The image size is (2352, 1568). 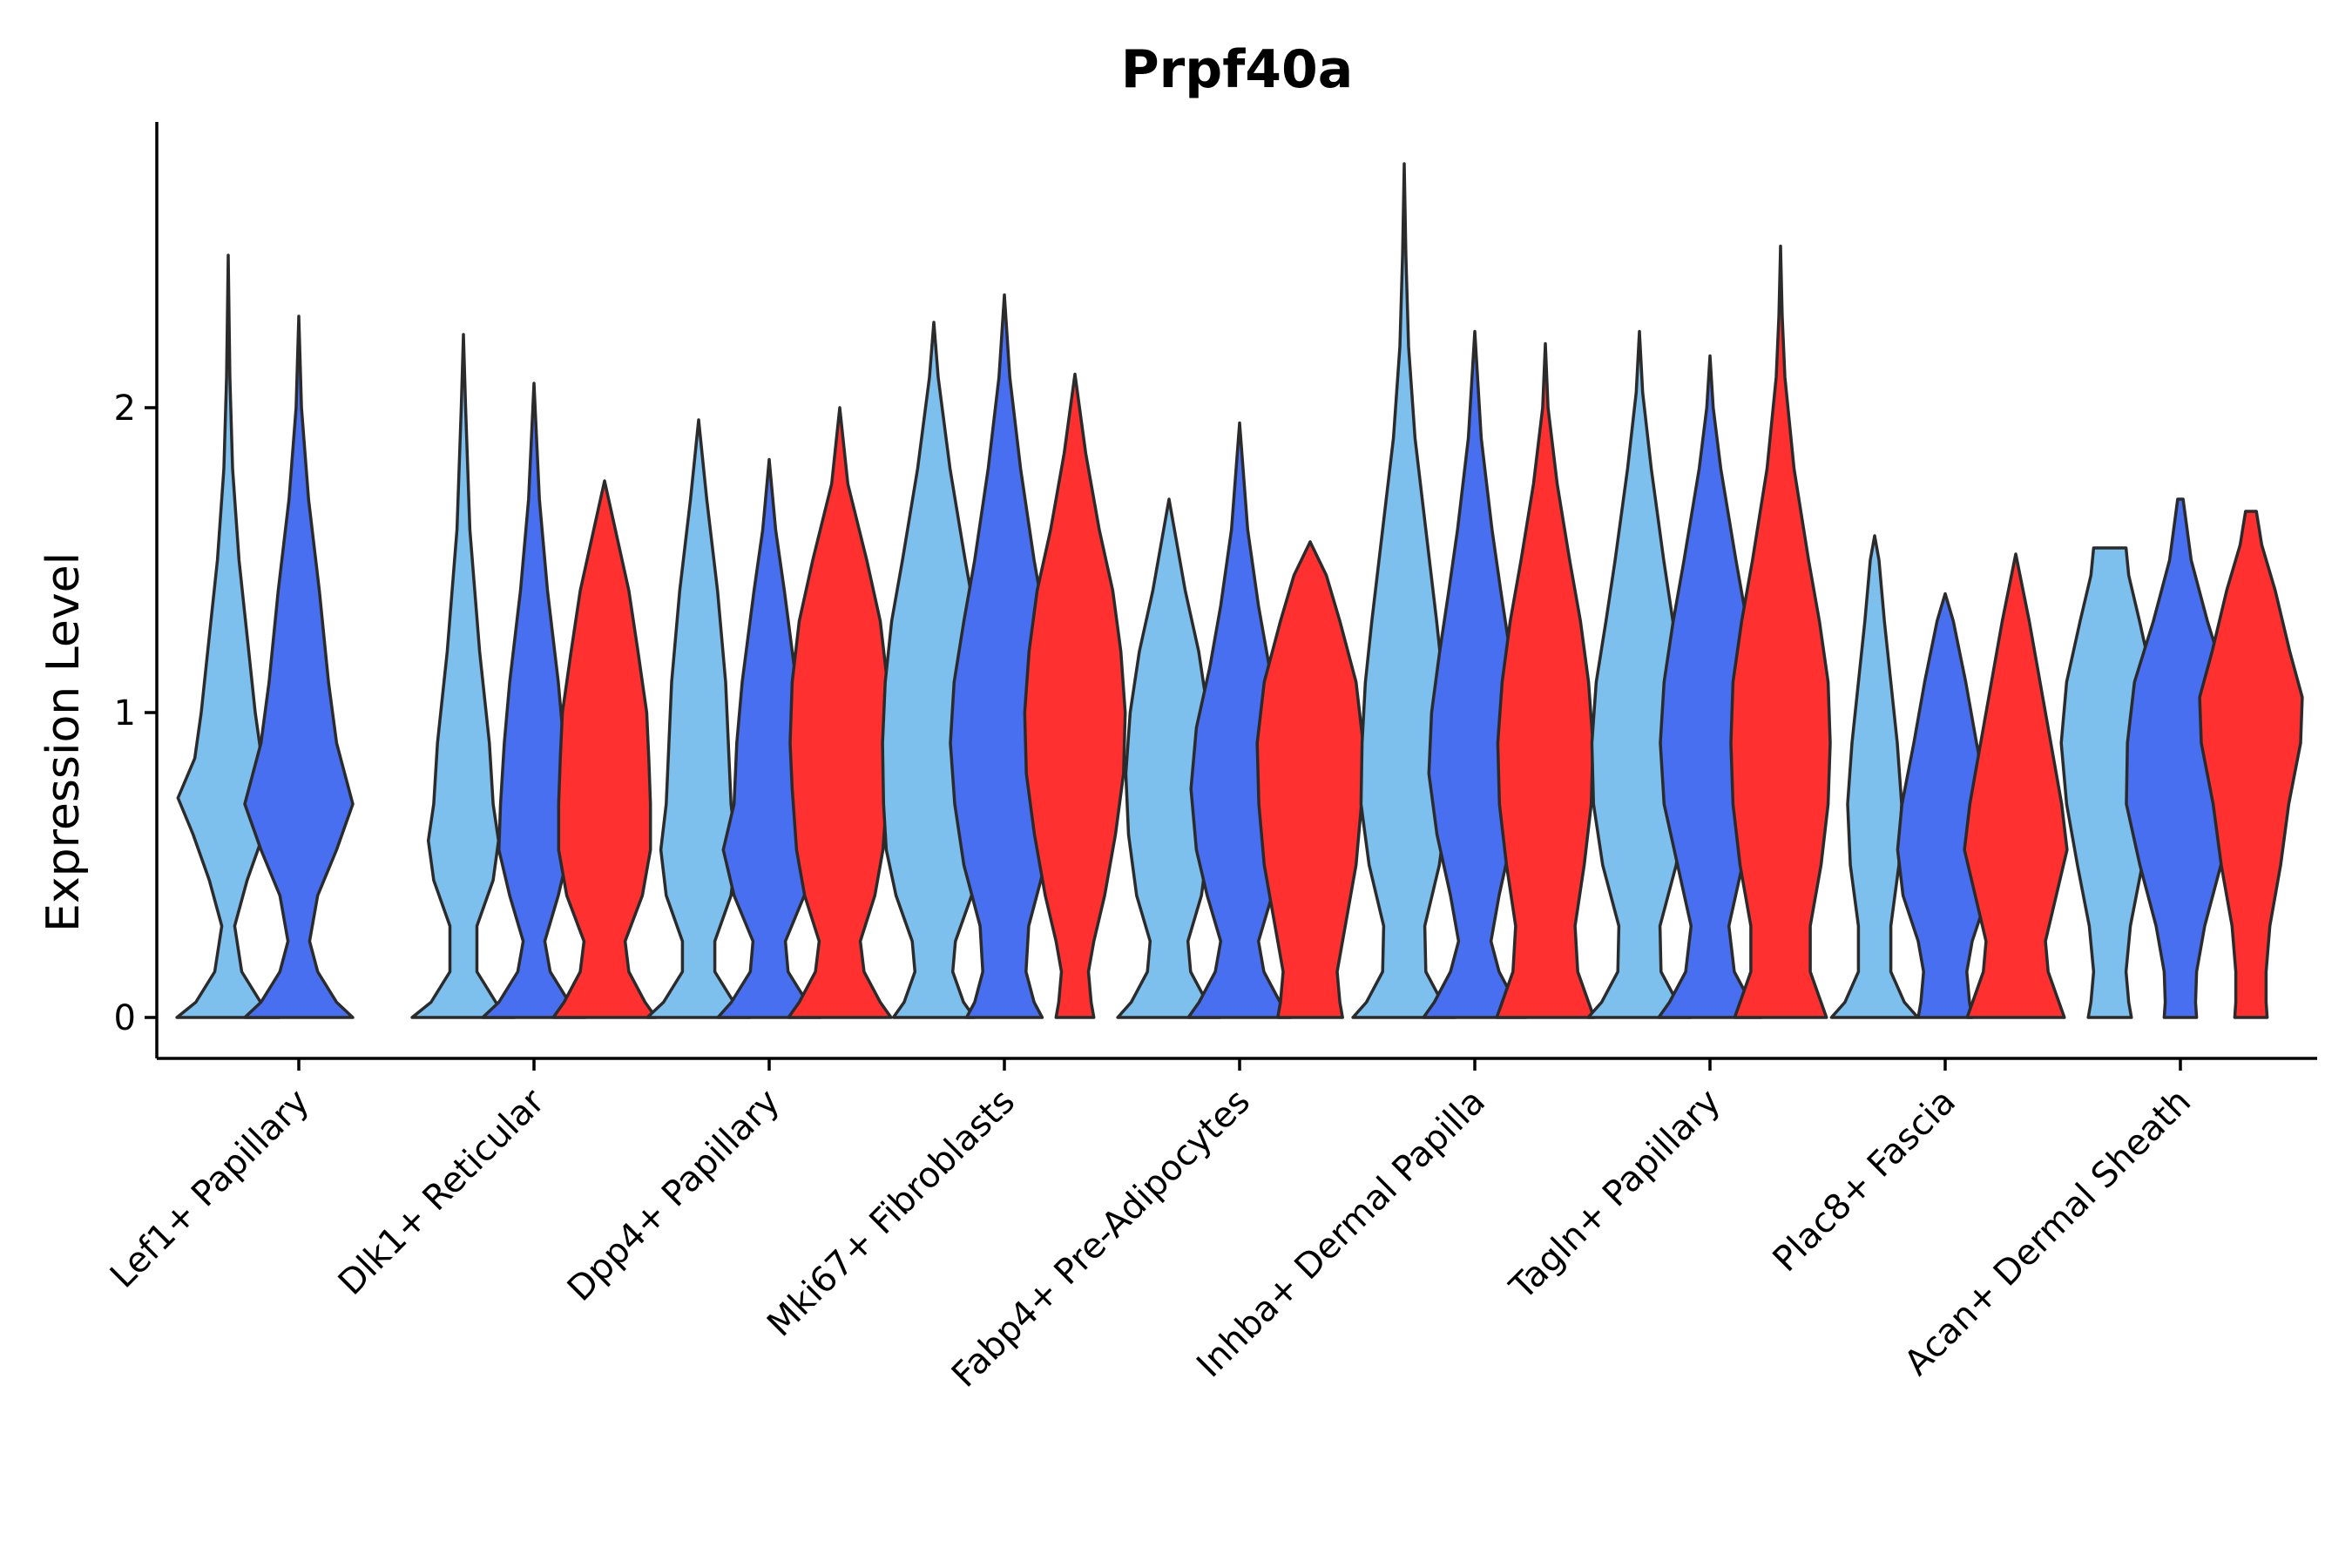 I want to click on violin-dpp4-papillary-group2, so click(x=769, y=738).